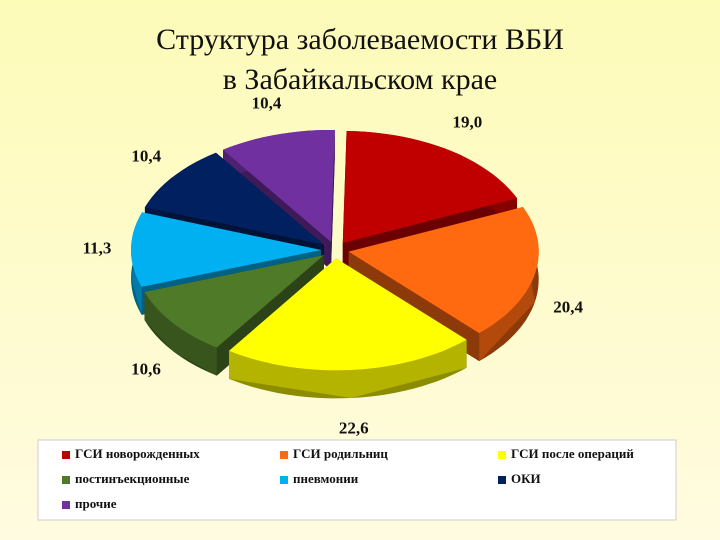  What do you see at coordinates (326, 478) in the screenshot?
I see `legend-label: пневмонии` at bounding box center [326, 478].